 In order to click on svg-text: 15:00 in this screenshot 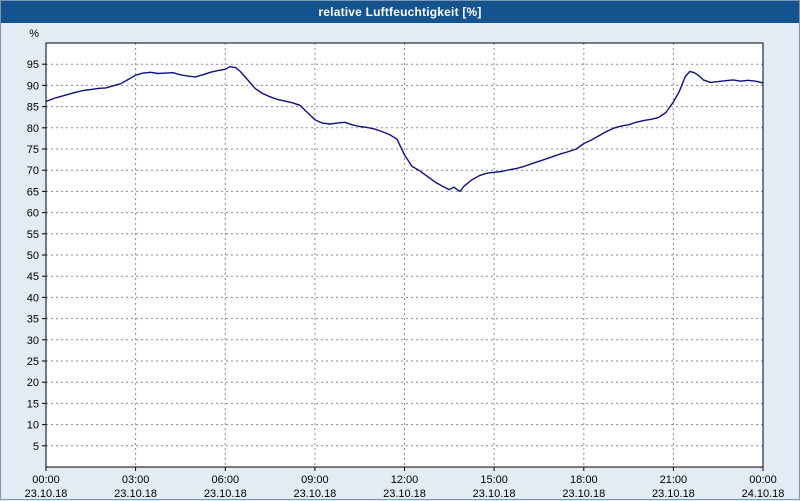, I will do `click(494, 480)`.